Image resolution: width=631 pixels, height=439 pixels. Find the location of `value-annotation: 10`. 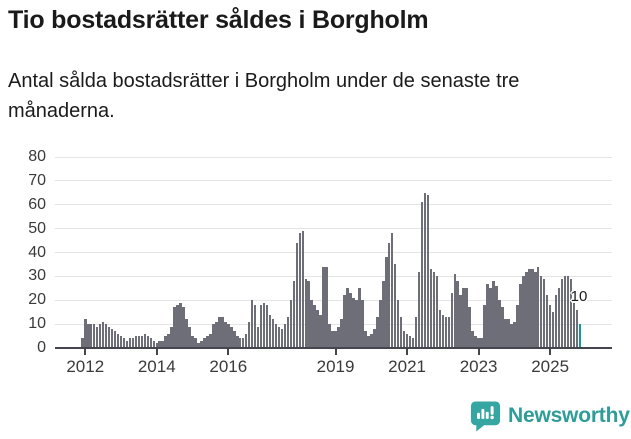

value-annotation: 10 is located at coordinates (579, 297).